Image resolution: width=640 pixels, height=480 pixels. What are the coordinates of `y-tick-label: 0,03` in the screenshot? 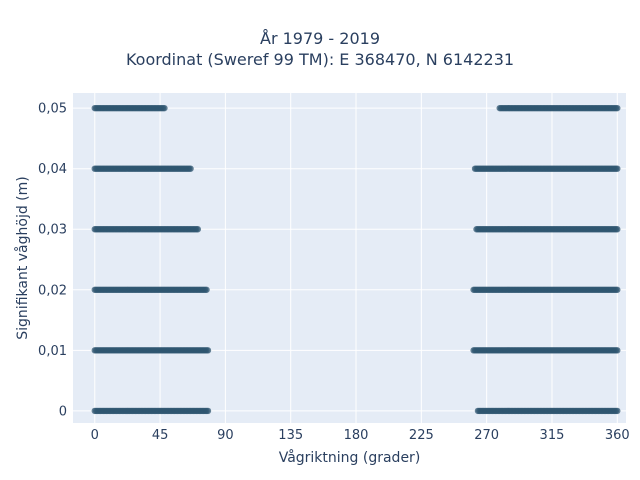 It's located at (52, 230).